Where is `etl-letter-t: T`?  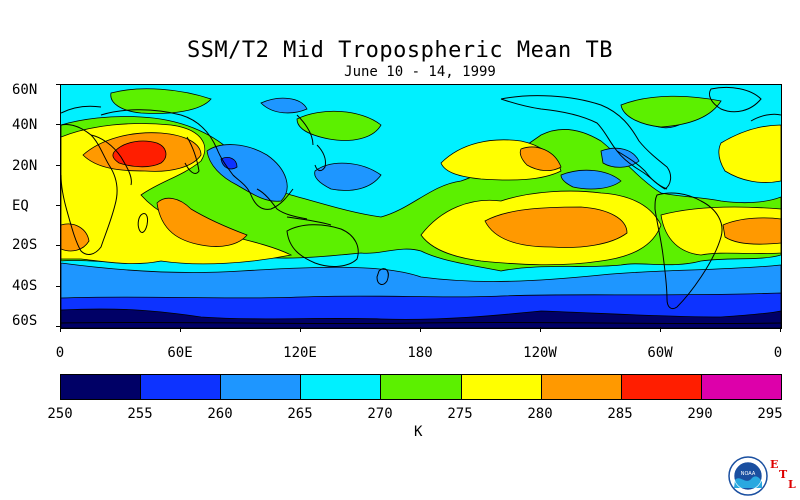 etl-letter-t: T is located at coordinates (783, 474).